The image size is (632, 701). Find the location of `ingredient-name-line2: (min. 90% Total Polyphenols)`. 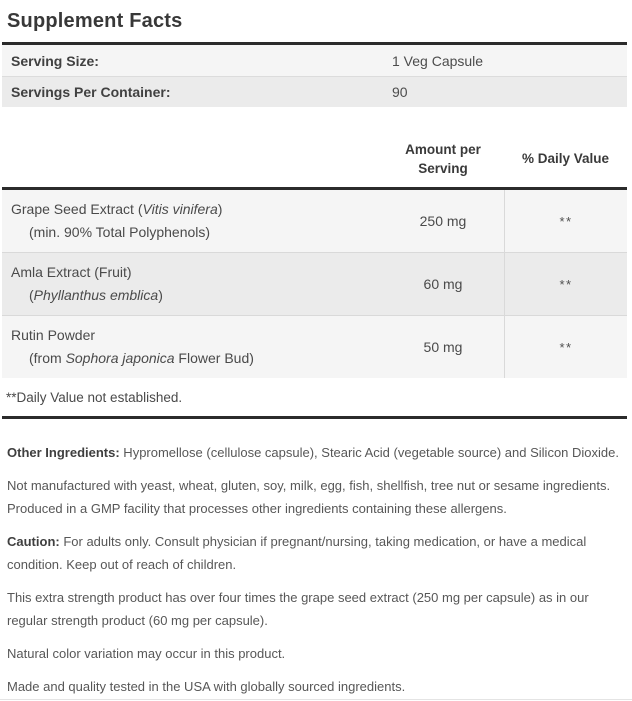

ingredient-name-line2: (min. 90% Total Polyphenols) is located at coordinates (196, 232).